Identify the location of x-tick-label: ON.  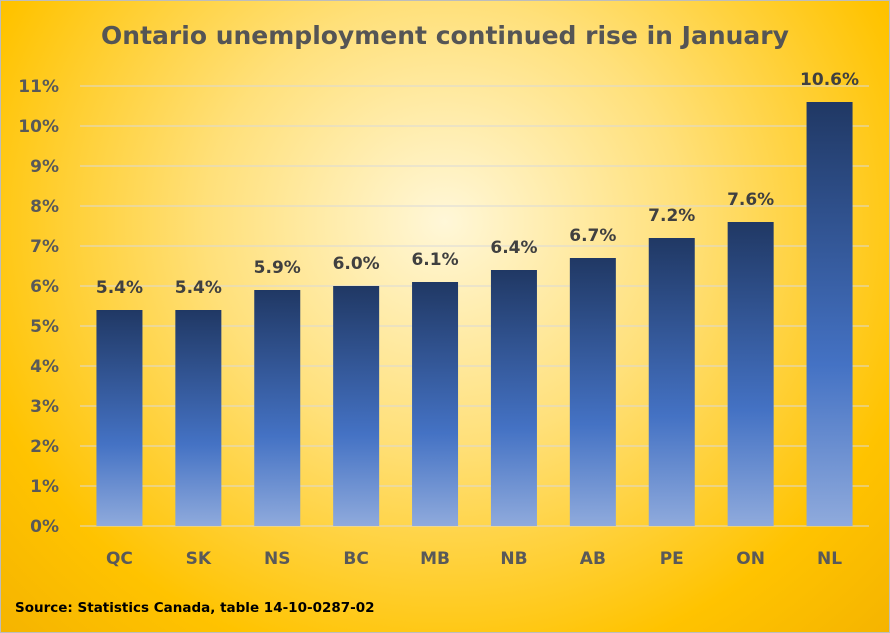
(750, 559).